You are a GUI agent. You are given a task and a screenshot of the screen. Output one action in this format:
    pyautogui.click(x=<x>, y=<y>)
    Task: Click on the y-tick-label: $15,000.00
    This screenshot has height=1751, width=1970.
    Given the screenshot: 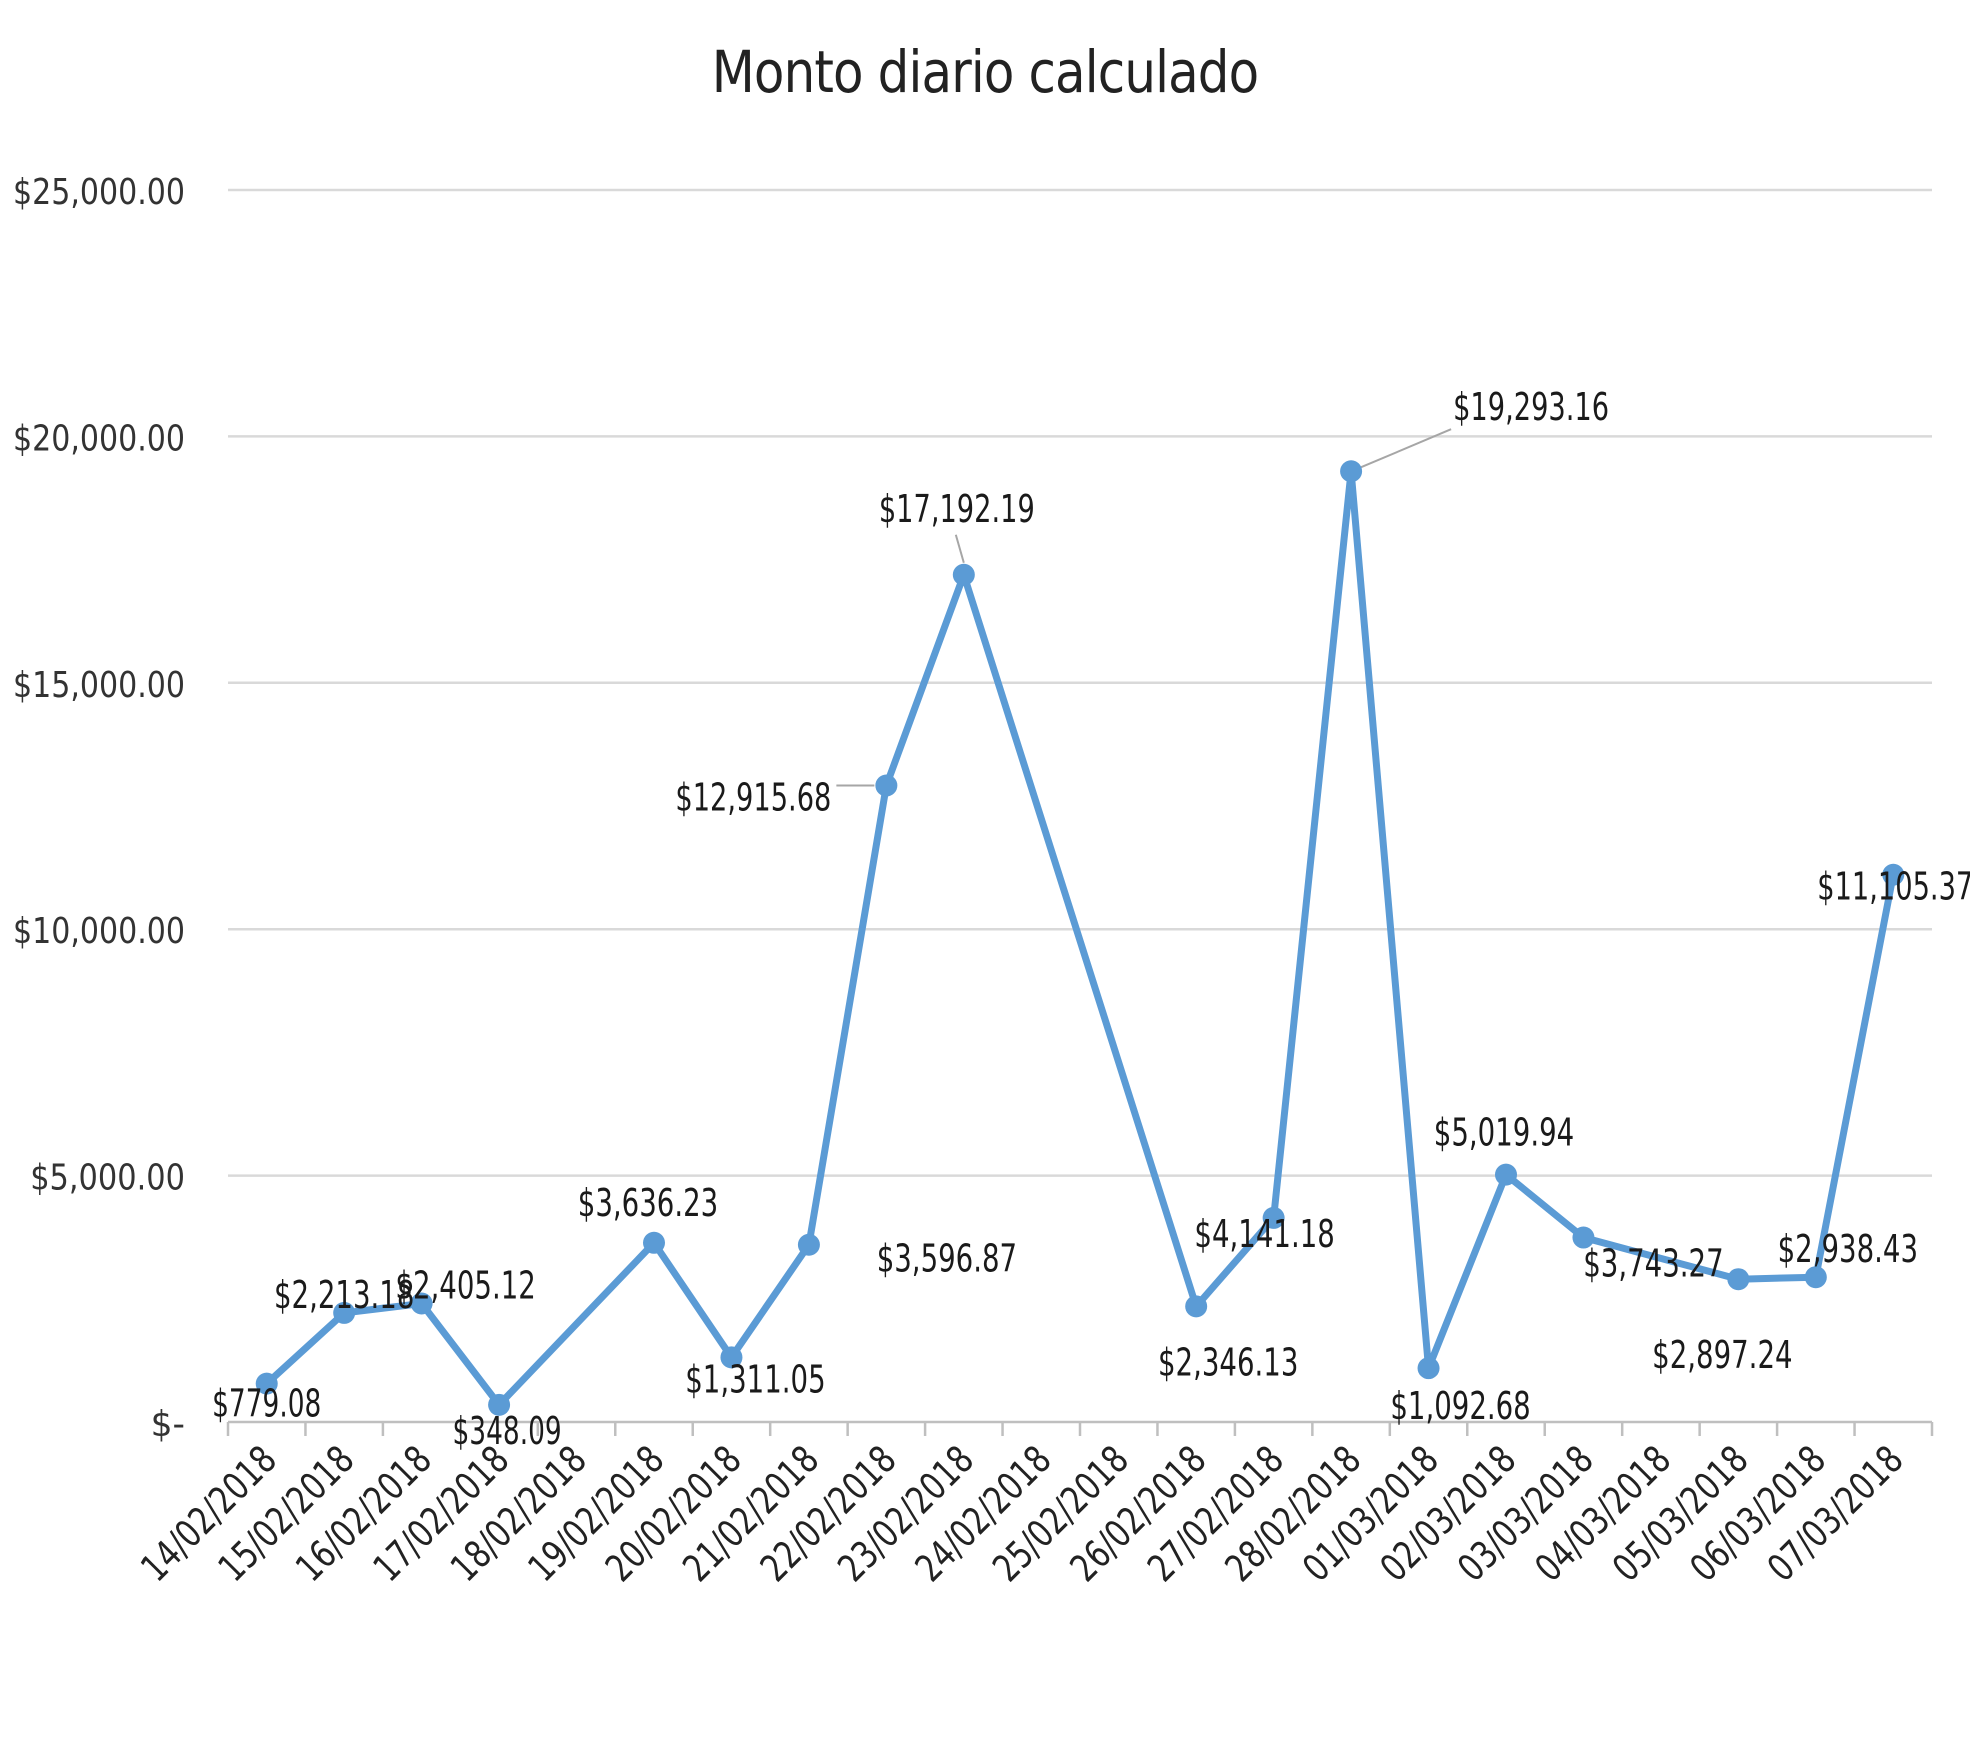 What is the action you would take?
    pyautogui.click(x=99, y=685)
    